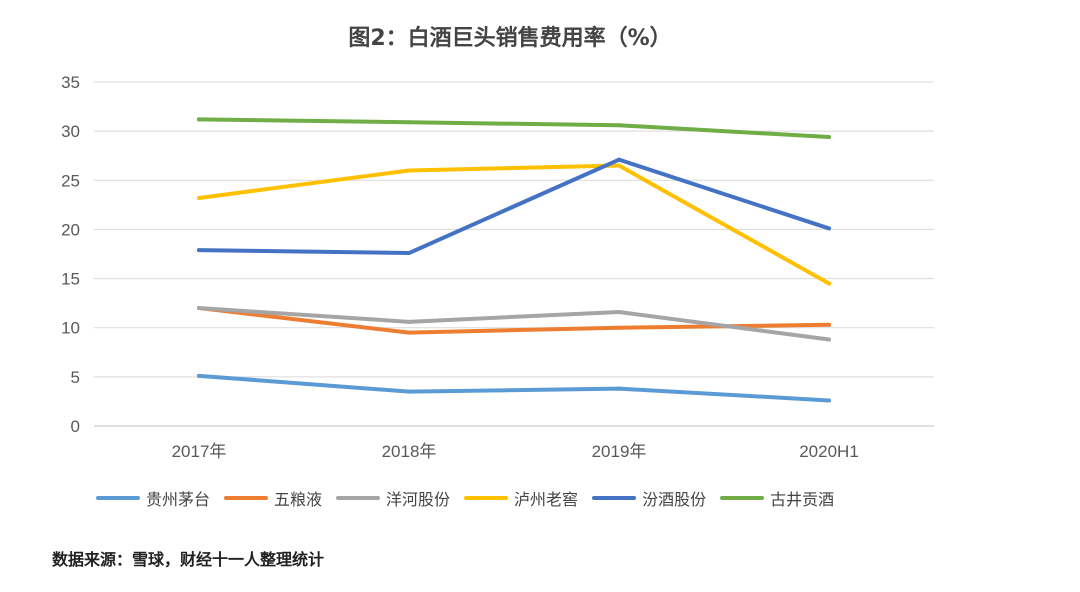 This screenshot has height=592, width=1080. What do you see at coordinates (70, 82) in the screenshot?
I see `y-tick-label: 35` at bounding box center [70, 82].